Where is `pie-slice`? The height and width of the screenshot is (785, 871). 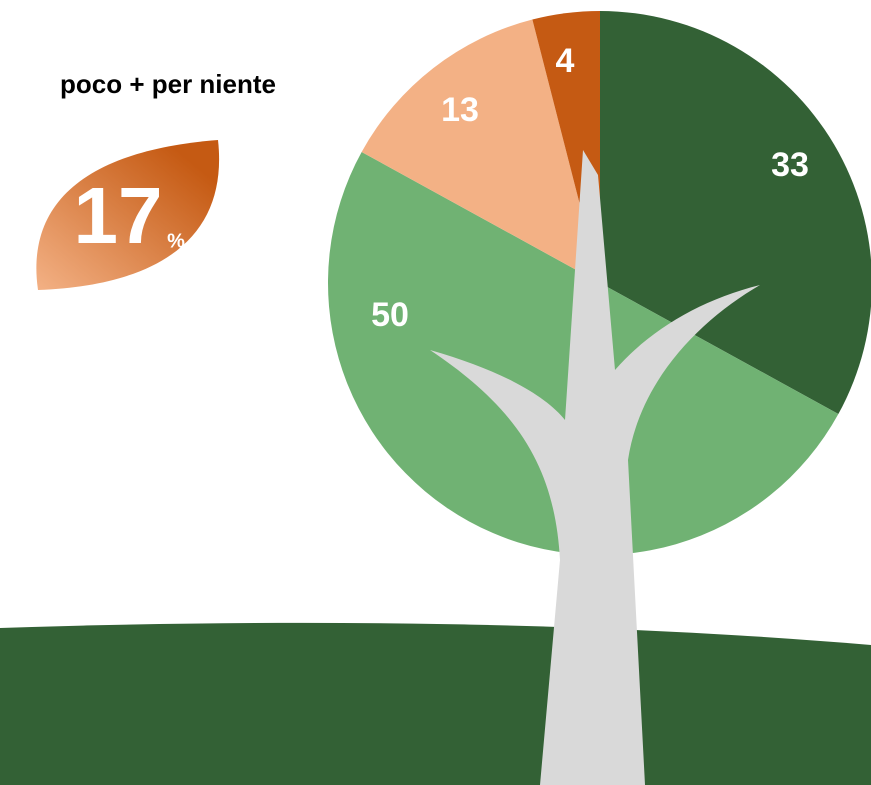
pie-slice is located at coordinates (480, 151).